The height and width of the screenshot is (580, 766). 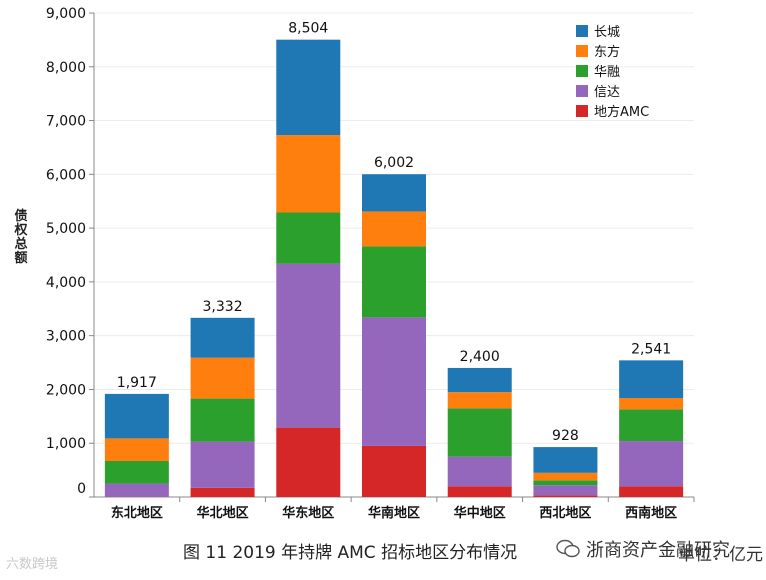 I want to click on y-tick-label: 3,000, so click(x=66, y=337).